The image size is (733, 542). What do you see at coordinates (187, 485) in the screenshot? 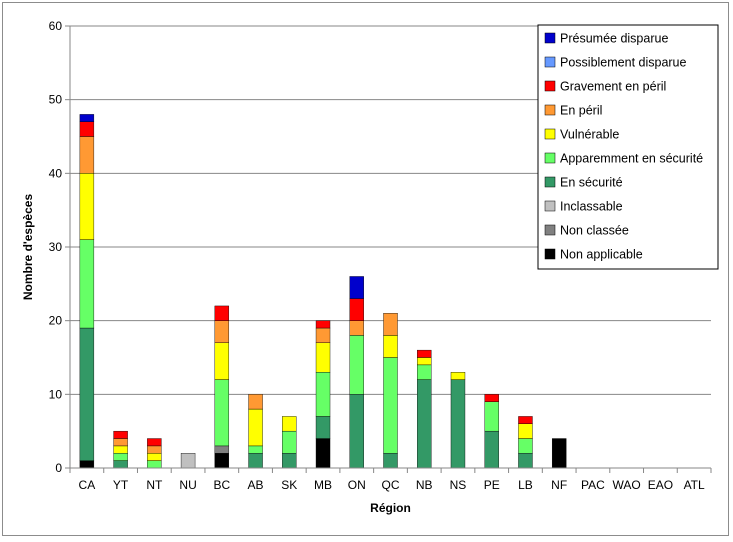
I see `x-tick-label: NU` at bounding box center [187, 485].